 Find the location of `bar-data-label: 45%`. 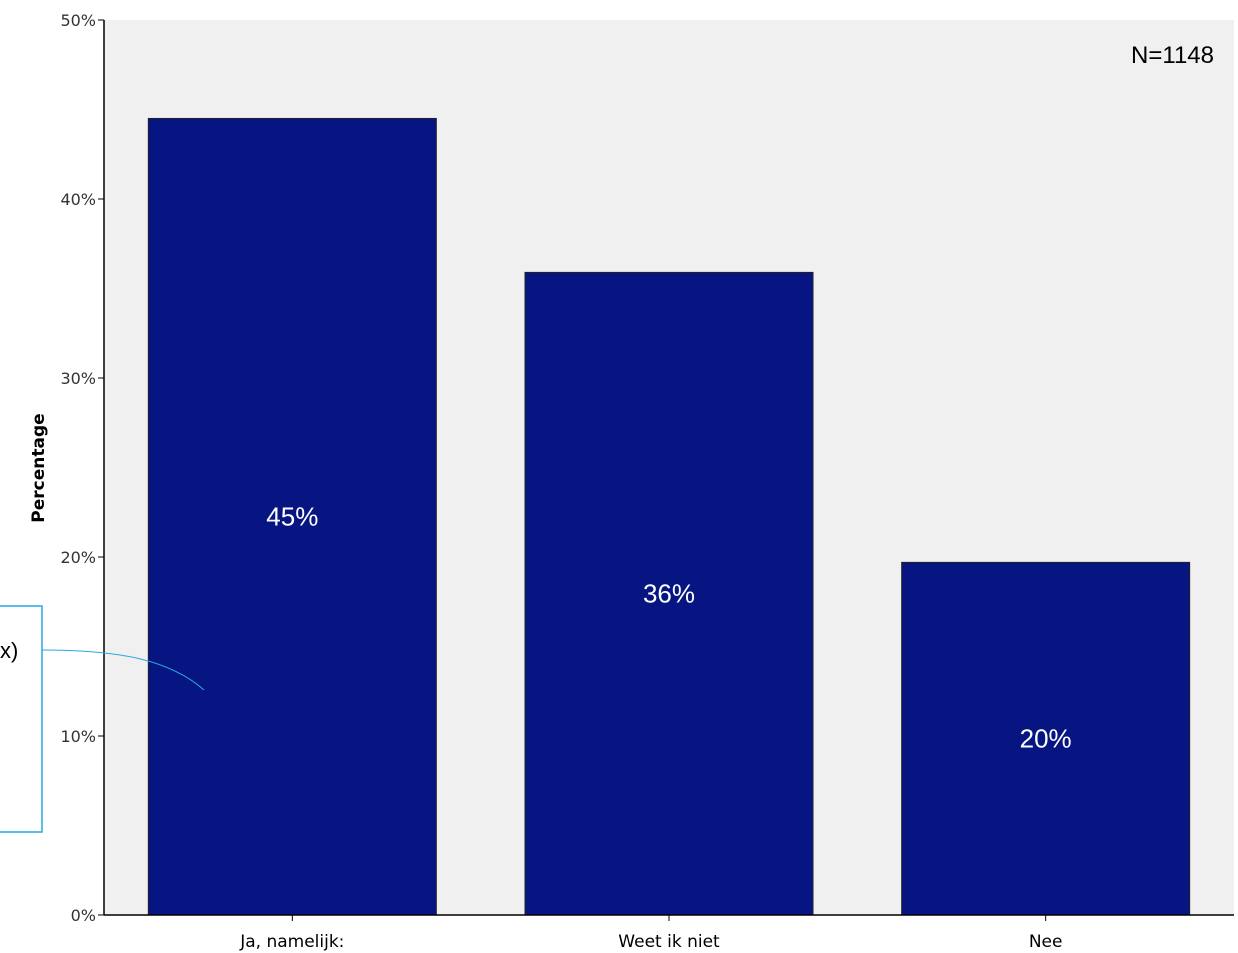

bar-data-label: 45% is located at coordinates (292, 517).